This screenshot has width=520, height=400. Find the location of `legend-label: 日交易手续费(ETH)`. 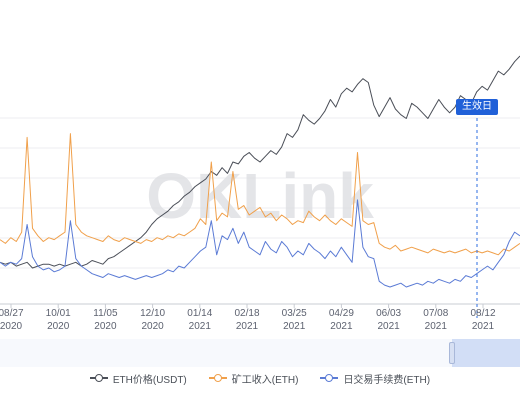

legend-label: 日交易手续费(ETH) is located at coordinates (387, 380).